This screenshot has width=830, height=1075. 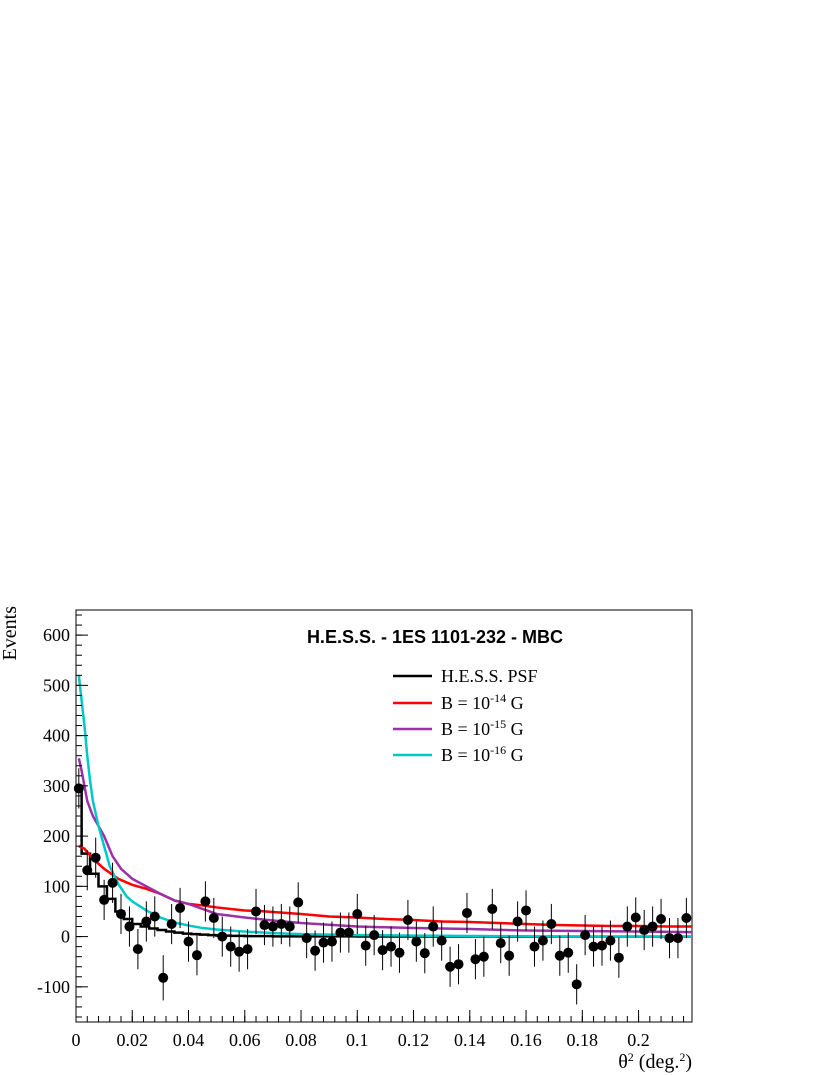 What do you see at coordinates (56, 836) in the screenshot?
I see `y-tick-label: 200` at bounding box center [56, 836].